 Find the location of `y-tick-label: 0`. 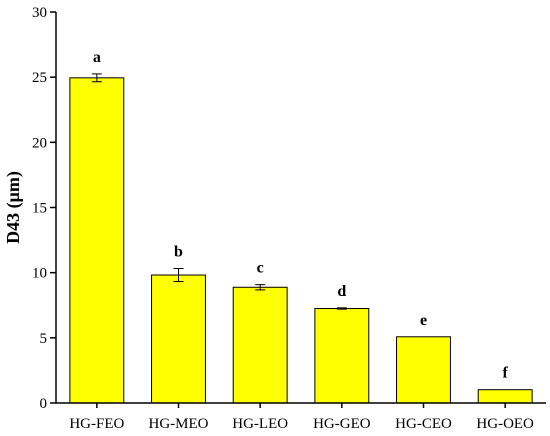

y-tick-label: 0 is located at coordinates (44, 404).